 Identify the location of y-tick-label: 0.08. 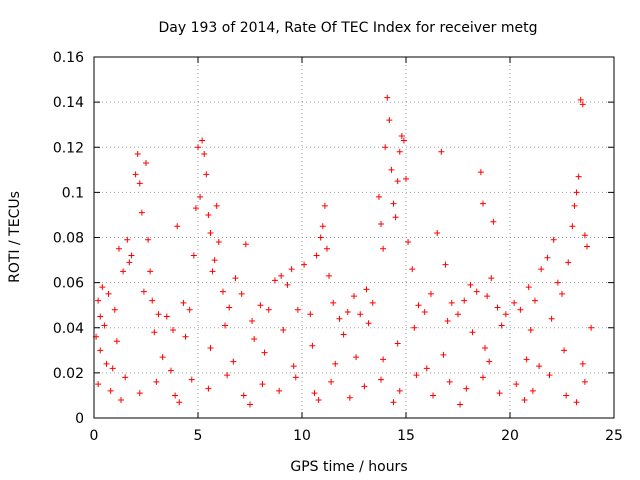
(68, 239).